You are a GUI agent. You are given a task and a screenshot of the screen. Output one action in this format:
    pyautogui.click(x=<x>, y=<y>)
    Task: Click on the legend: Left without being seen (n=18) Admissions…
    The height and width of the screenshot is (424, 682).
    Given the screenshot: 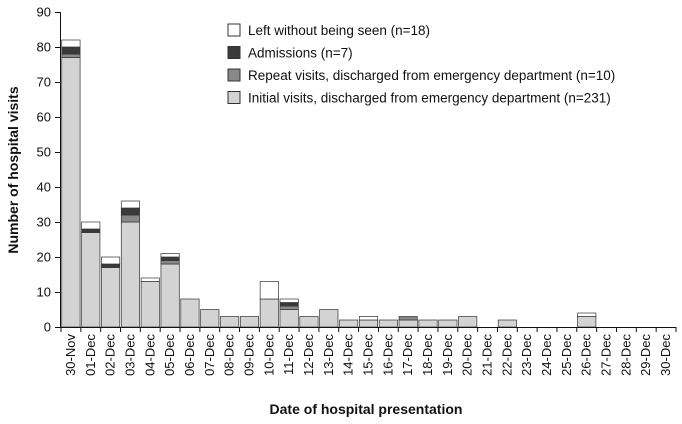 What is the action you would take?
    pyautogui.click(x=421, y=64)
    